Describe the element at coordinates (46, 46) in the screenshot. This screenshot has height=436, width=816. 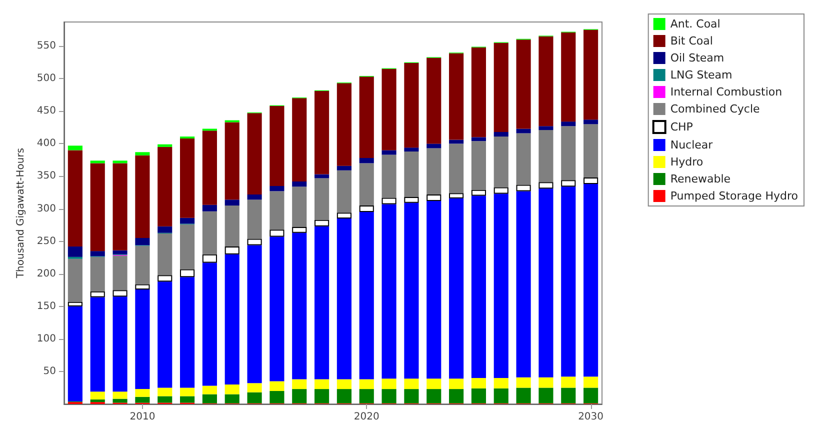
I see `y-tick-label: 550` at that location.